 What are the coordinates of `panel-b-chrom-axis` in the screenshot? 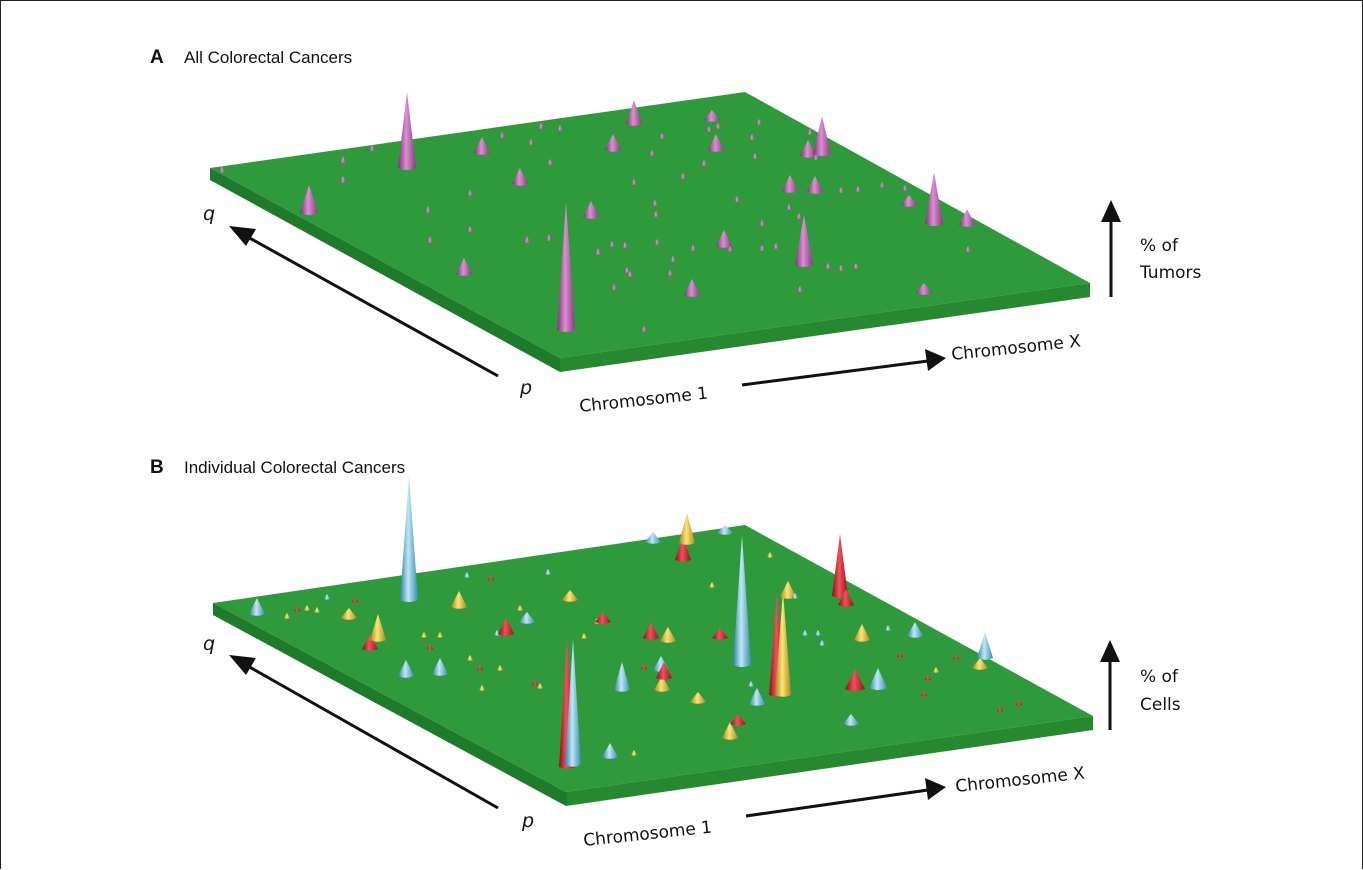 It's located at (845, 798).